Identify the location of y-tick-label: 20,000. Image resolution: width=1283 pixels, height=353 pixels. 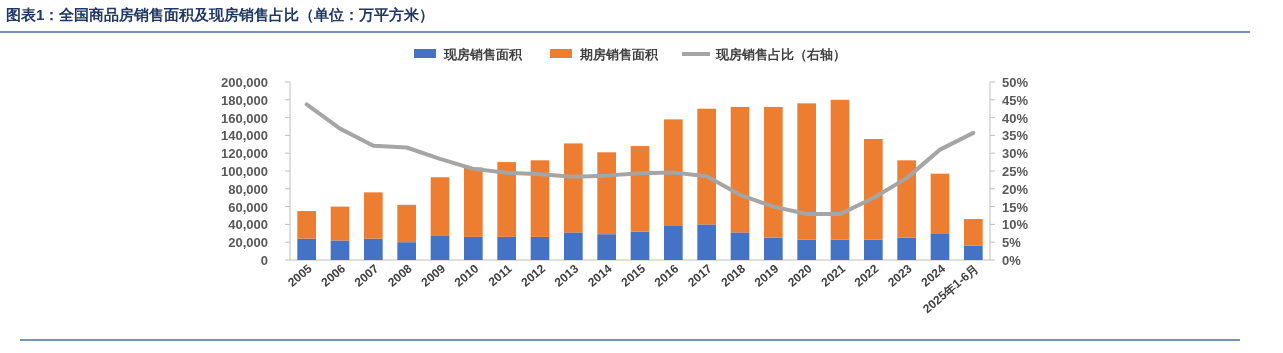
(248, 243).